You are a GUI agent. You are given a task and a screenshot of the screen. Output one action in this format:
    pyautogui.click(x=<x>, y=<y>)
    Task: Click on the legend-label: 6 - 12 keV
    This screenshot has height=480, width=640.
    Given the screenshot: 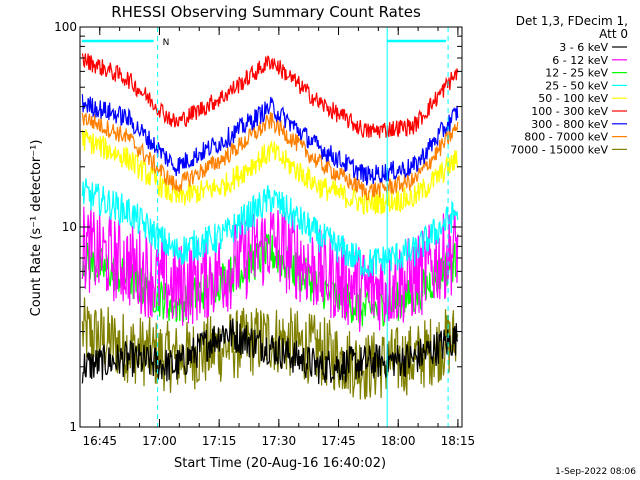 What is the action you would take?
    pyautogui.click(x=580, y=60)
    